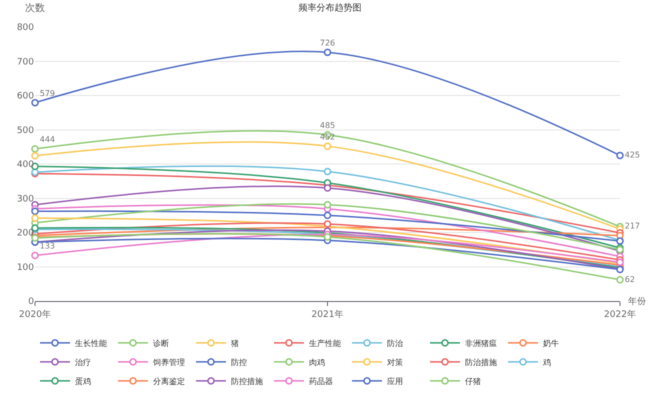 The width and height of the screenshot is (660, 407). Describe the element at coordinates (25, 199) in the screenshot. I see `y-tick-label: 300` at that location.